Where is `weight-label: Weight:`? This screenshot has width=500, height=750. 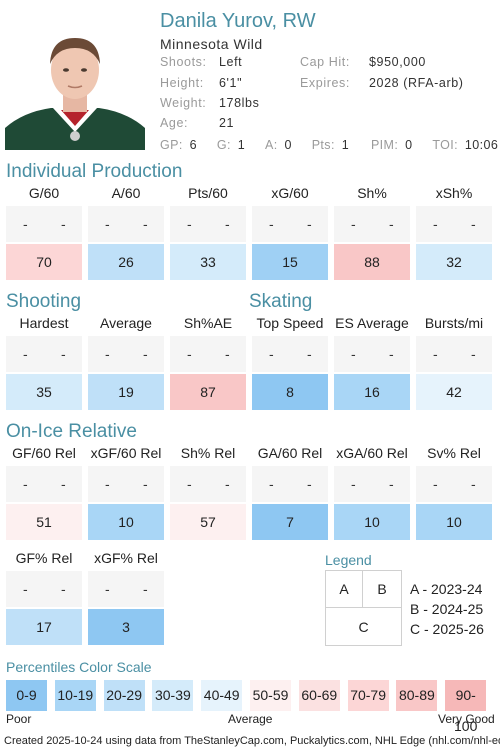 weight-label: Weight: is located at coordinates (183, 103).